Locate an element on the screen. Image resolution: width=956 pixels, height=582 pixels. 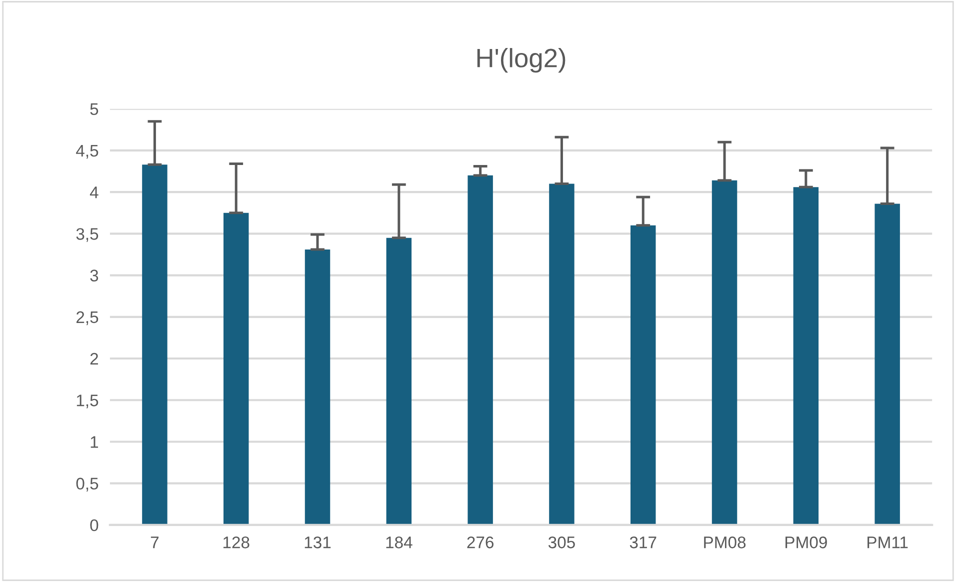
y-tick-label: 4 is located at coordinates (94, 192).